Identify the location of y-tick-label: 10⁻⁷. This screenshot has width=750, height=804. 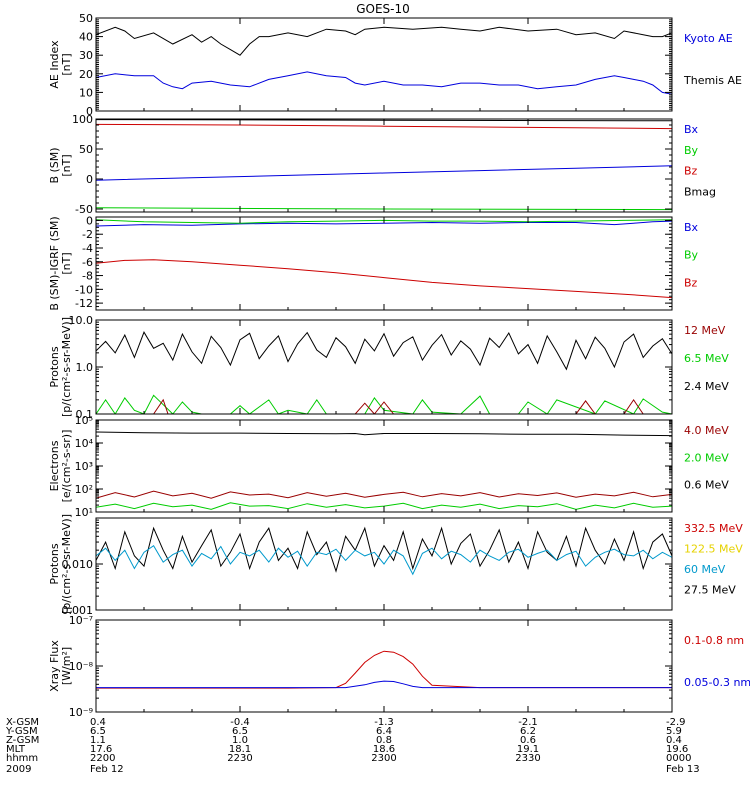
(81, 620).